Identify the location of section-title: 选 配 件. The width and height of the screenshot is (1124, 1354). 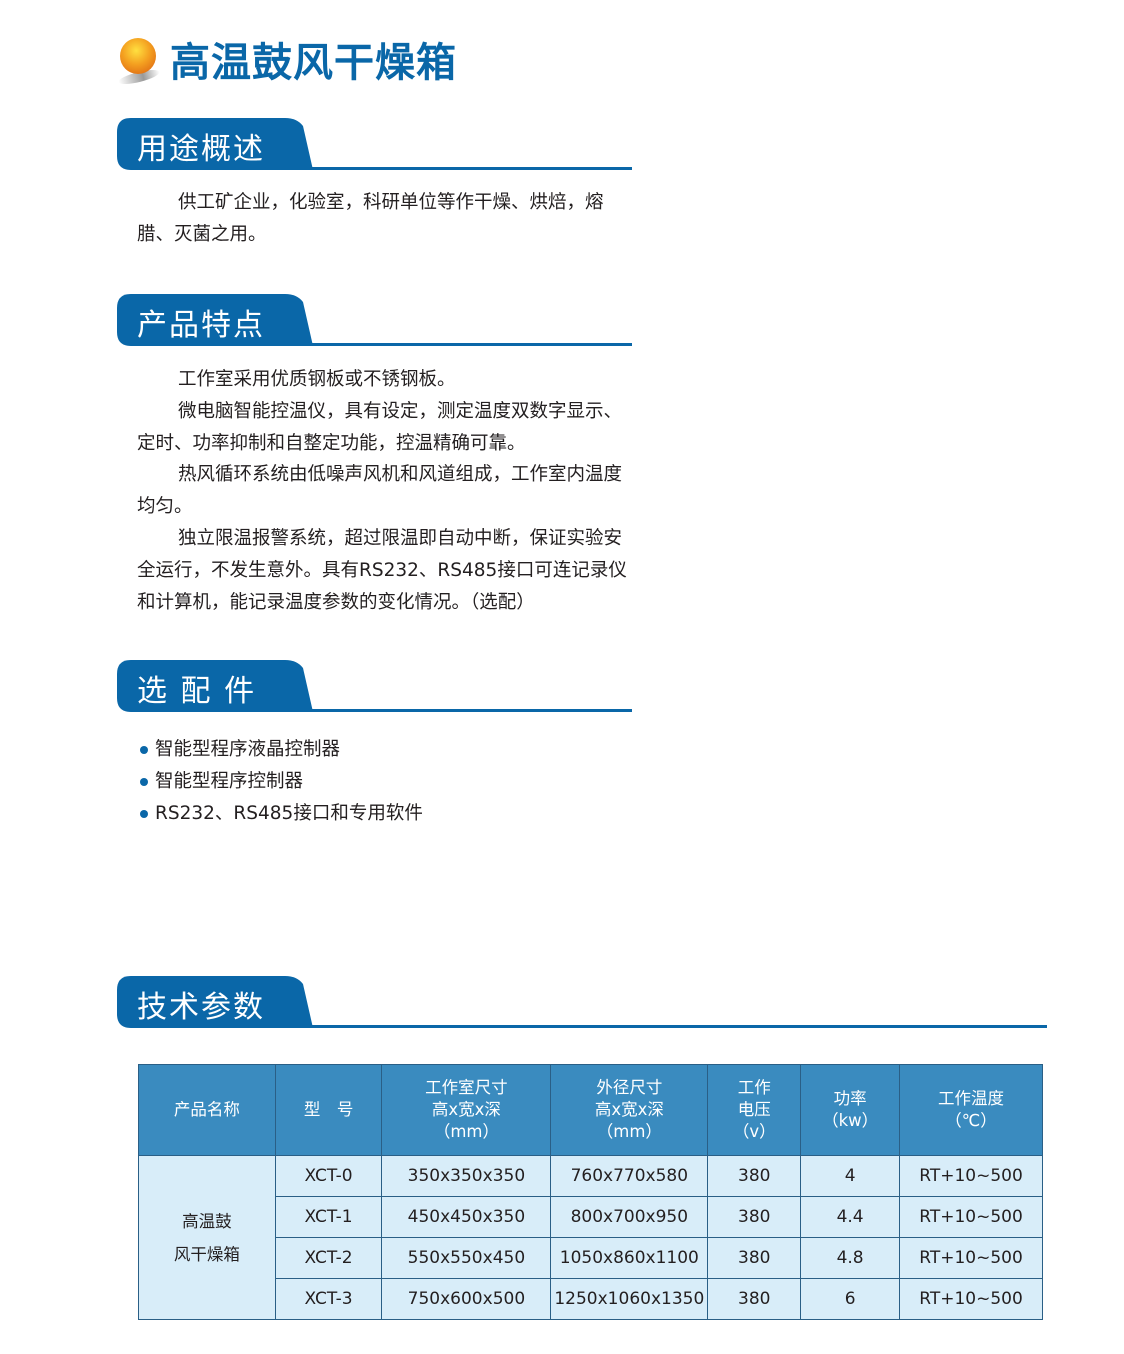
(197, 691).